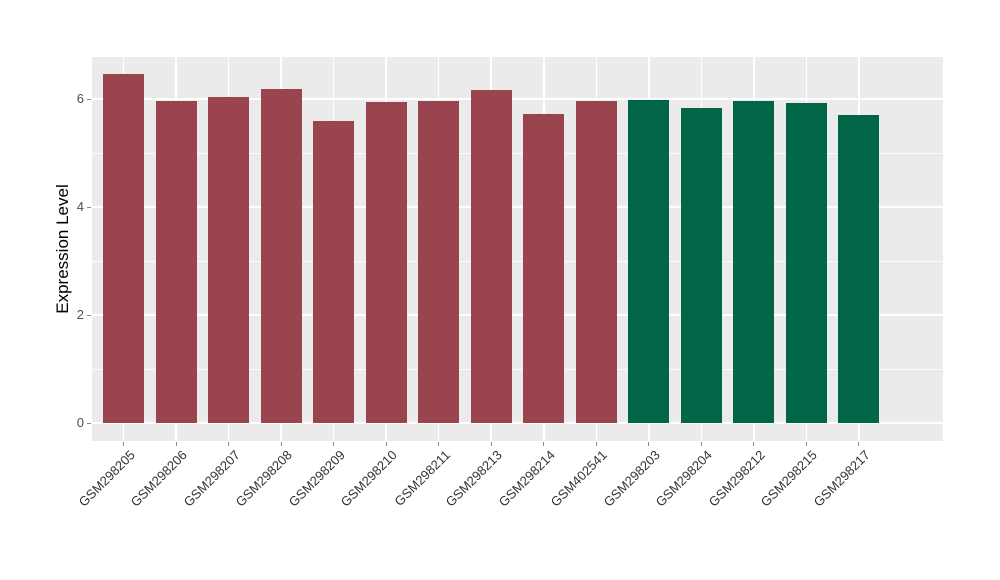 The image size is (1000, 580). I want to click on bar-GSM298209, so click(334, 272).